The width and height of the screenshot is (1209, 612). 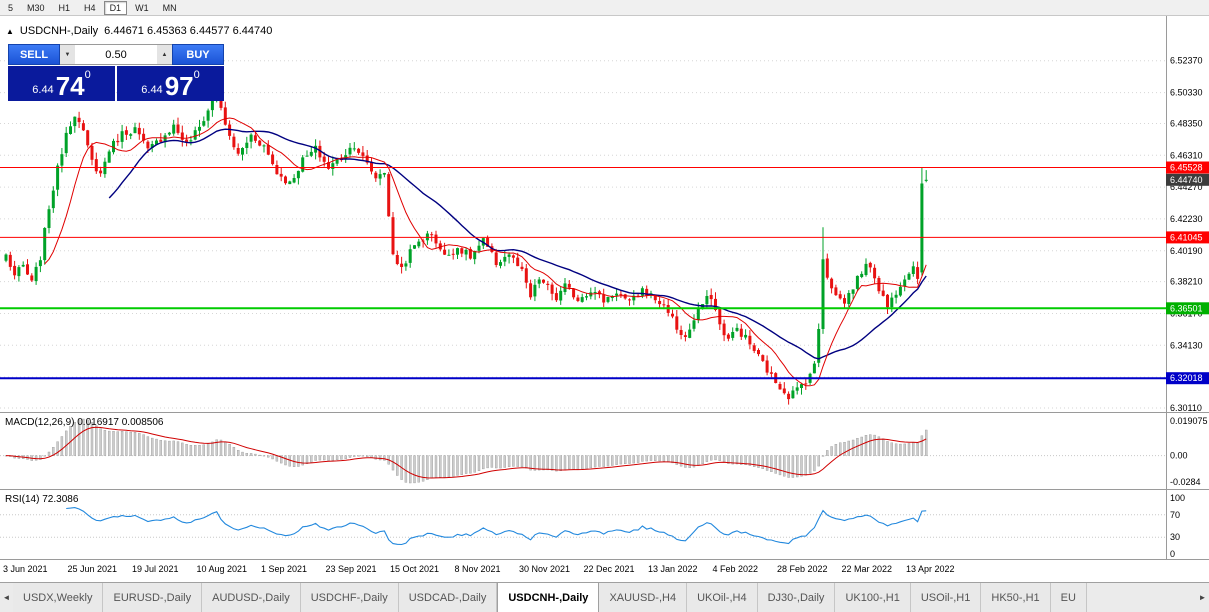 I want to click on macd-histogram, so click(x=466, y=451).